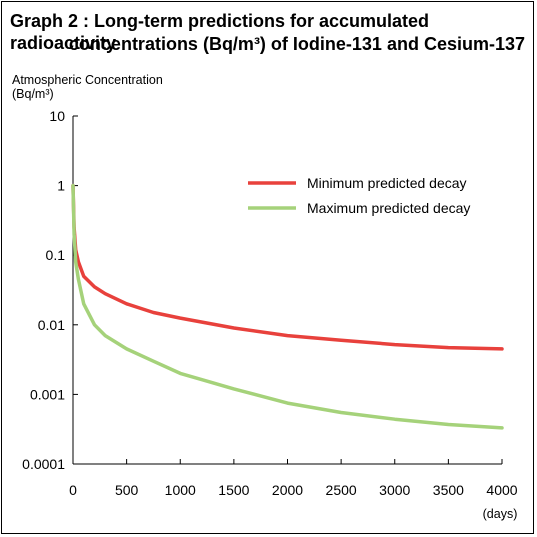 Image resolution: width=537 pixels, height=537 pixels. Describe the element at coordinates (448, 490) in the screenshot. I see `x-tick-label: 3500` at that location.